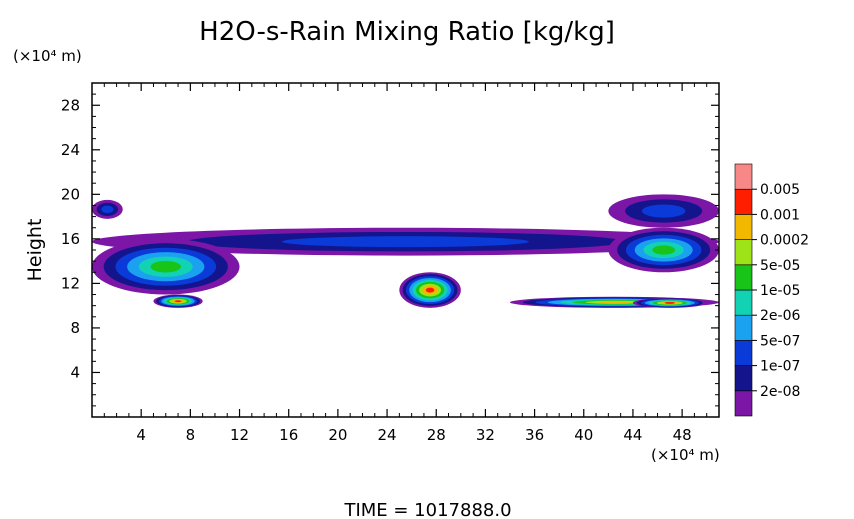 The height and width of the screenshot is (519, 854). I want to click on y-tick-label: 24, so click(70, 150).